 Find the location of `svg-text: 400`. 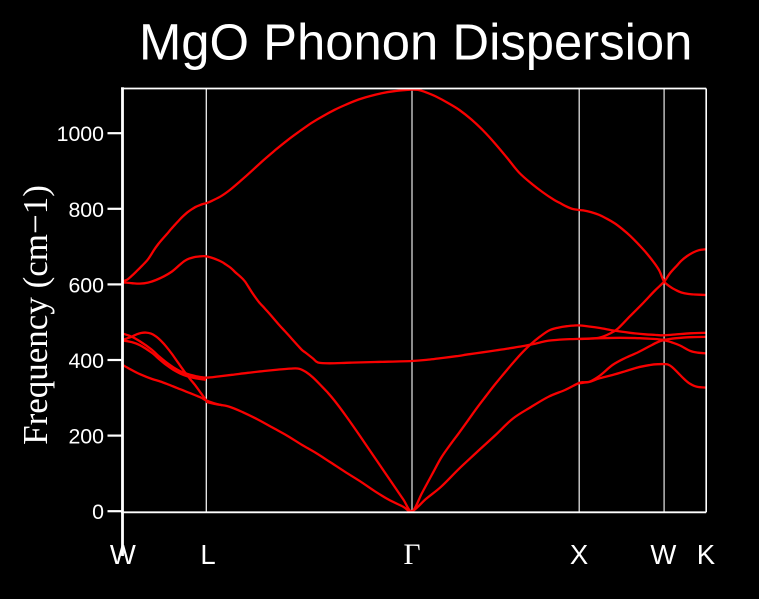

svg-text: 400 is located at coordinates (86, 361).